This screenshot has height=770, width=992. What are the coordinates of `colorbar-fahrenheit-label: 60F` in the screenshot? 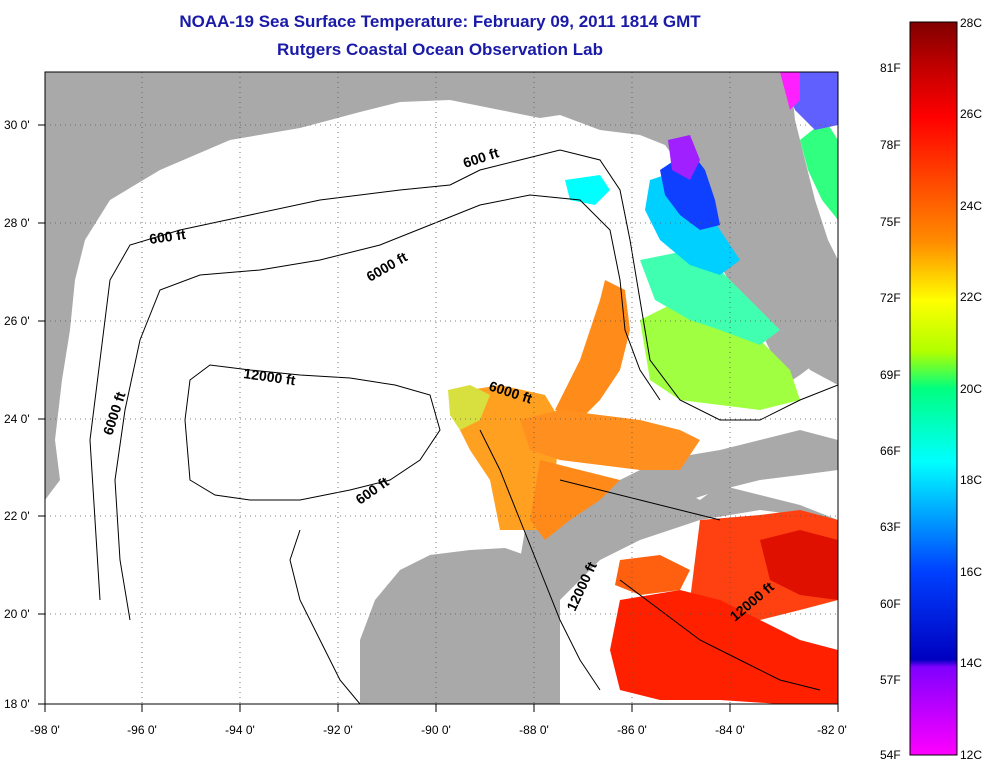 It's located at (890, 604).